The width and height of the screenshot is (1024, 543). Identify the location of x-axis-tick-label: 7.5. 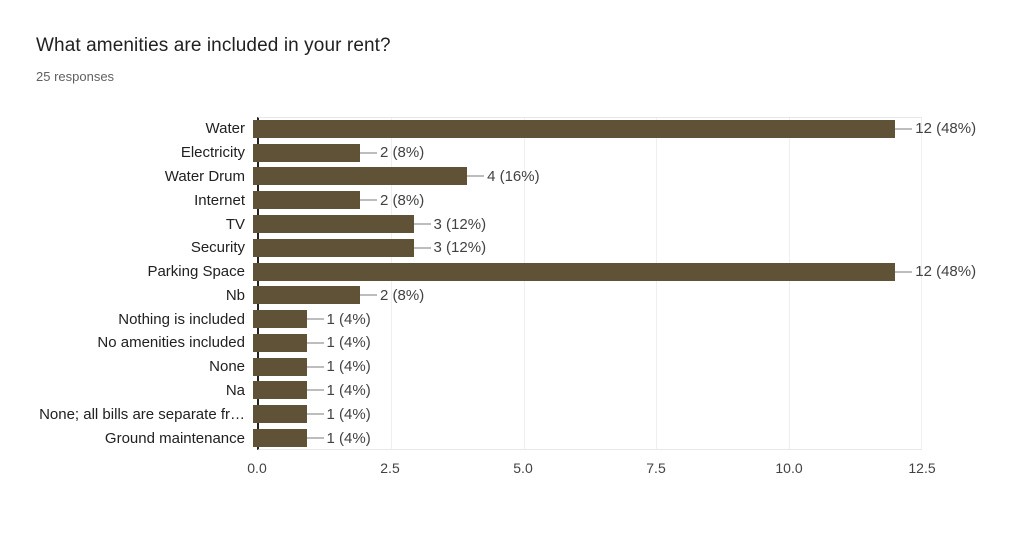
(656, 468).